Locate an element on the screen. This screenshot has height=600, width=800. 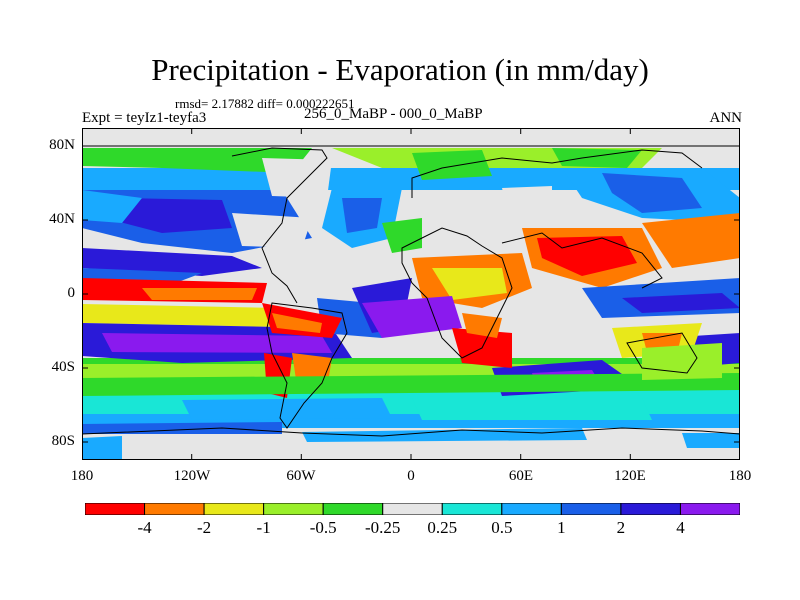
lon-label: 120E is located at coordinates (630, 476).